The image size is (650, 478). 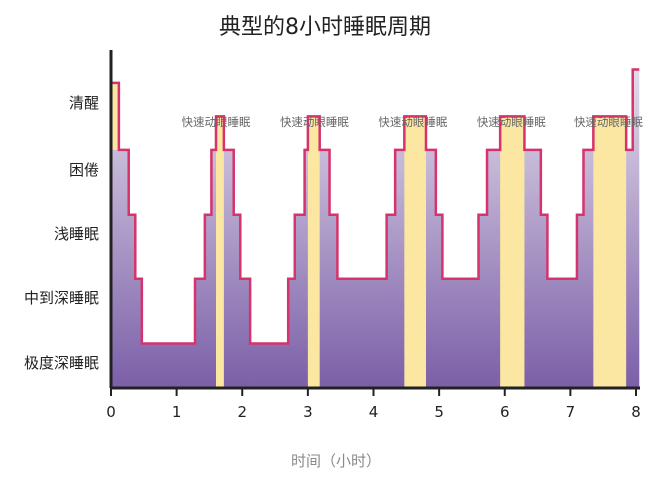 What do you see at coordinates (61, 363) in the screenshot?
I see `stage-label: 极度深睡眠` at bounding box center [61, 363].